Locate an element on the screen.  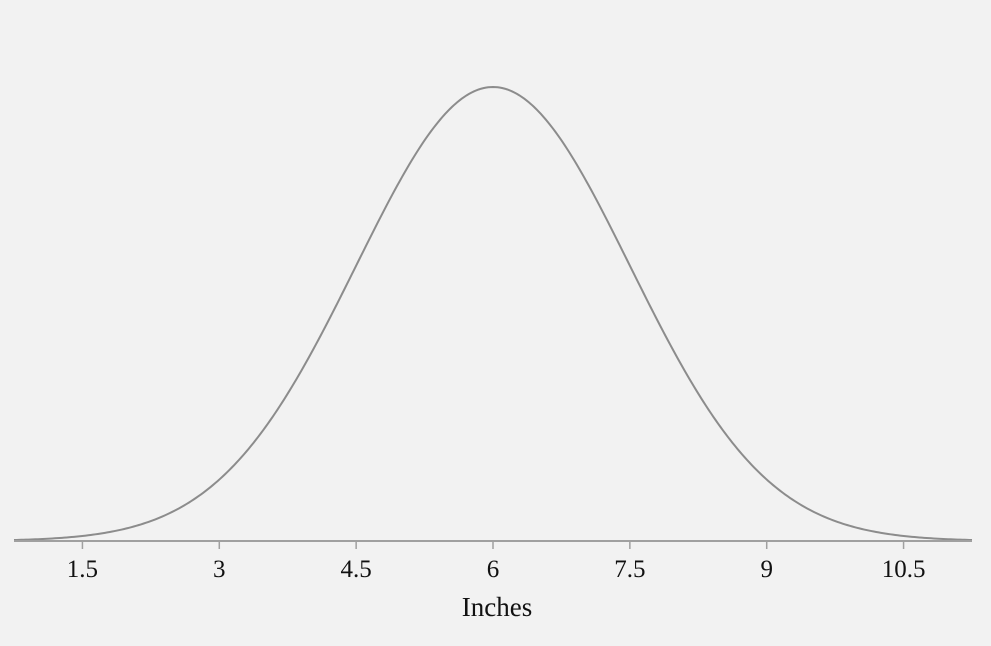
x-tick-label: 6 is located at coordinates (493, 569).